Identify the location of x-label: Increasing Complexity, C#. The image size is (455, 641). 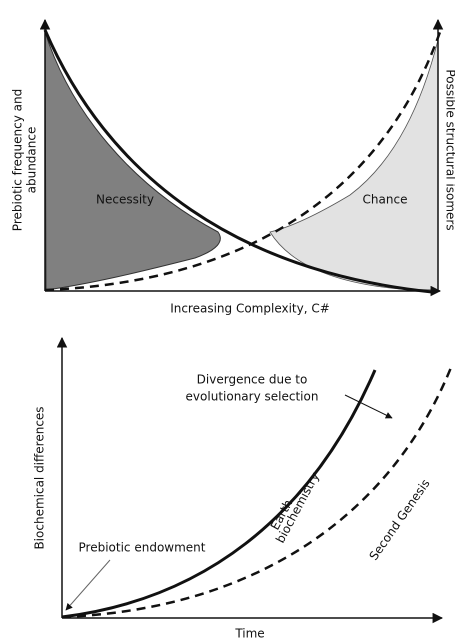
(250, 309).